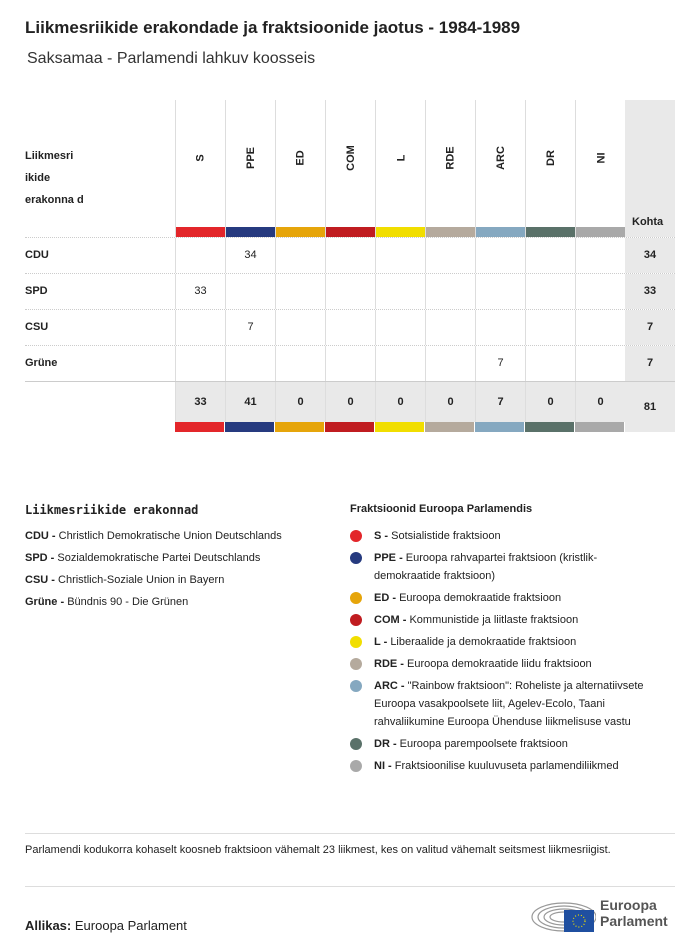 The height and width of the screenshot is (951, 700). I want to click on group-legend-item: DR - Euroopa parempoolsete fraktsioon, so click(500, 744).